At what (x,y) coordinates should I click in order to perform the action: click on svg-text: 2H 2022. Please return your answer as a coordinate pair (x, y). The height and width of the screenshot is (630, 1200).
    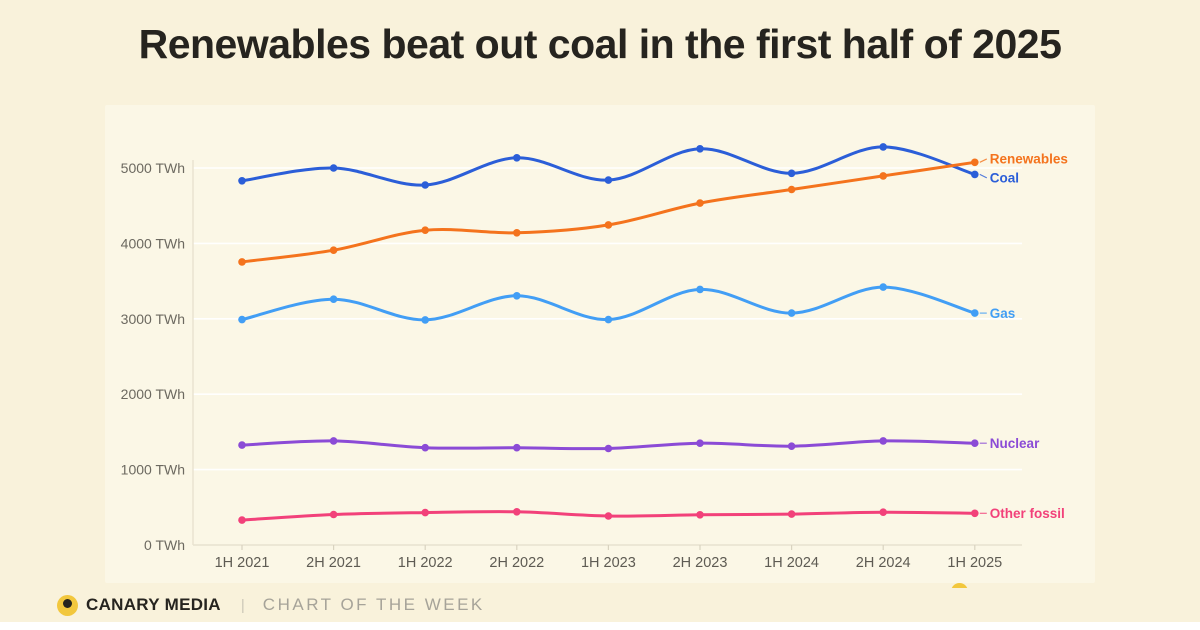
    Looking at the image, I should click on (516, 563).